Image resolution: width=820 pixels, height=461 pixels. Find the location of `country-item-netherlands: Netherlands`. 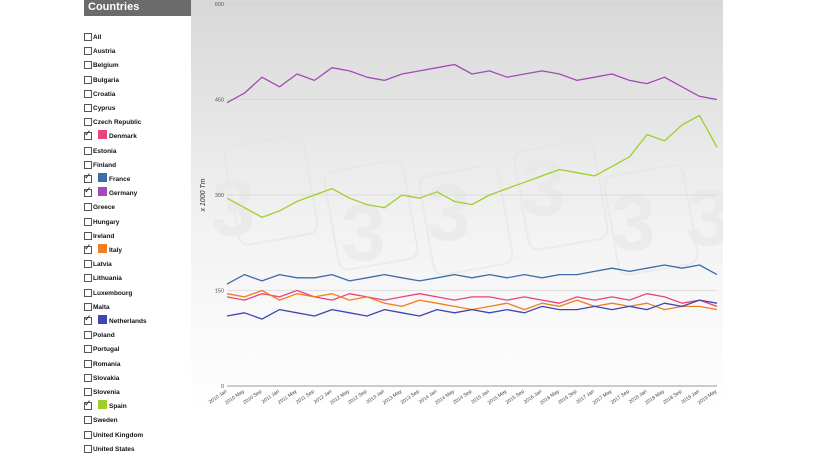

country-item-netherlands: Netherlands is located at coordinates (115, 318).